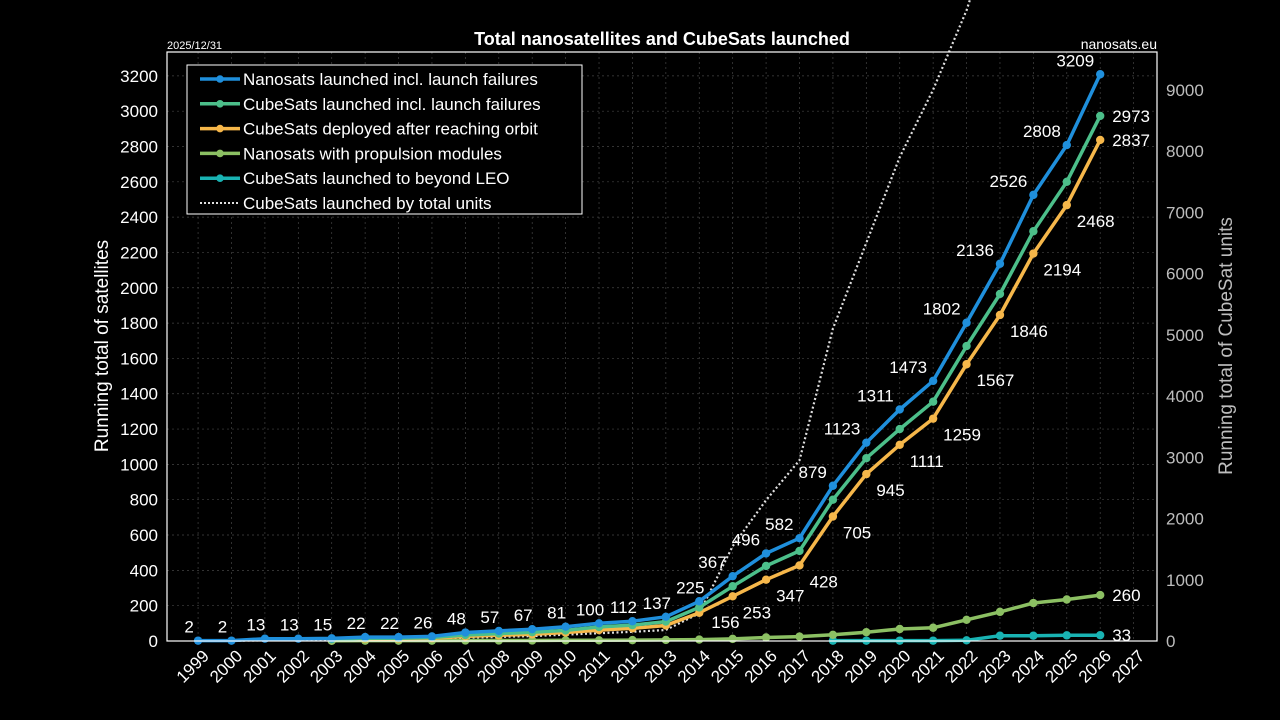 The width and height of the screenshot is (1280, 720). What do you see at coordinates (376, 178) in the screenshot?
I see `legend-entry-4: CubeSats launched to beyond LEO` at bounding box center [376, 178].